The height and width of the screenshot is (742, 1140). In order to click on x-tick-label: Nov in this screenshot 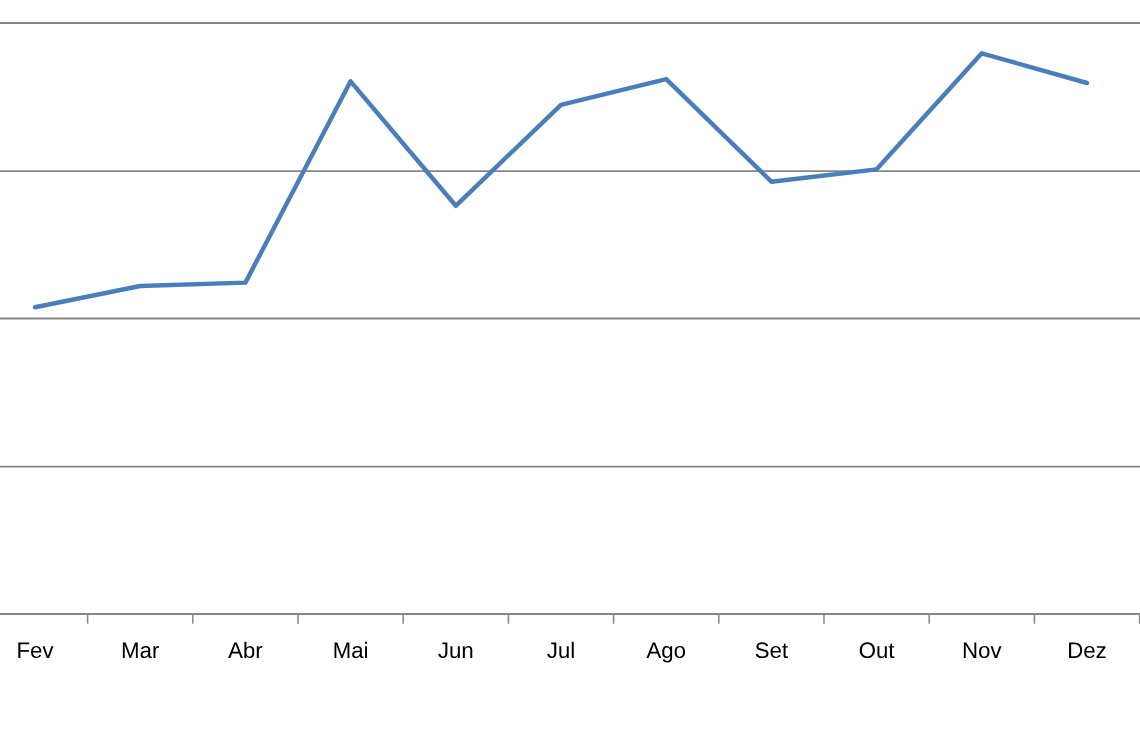, I will do `click(982, 650)`.